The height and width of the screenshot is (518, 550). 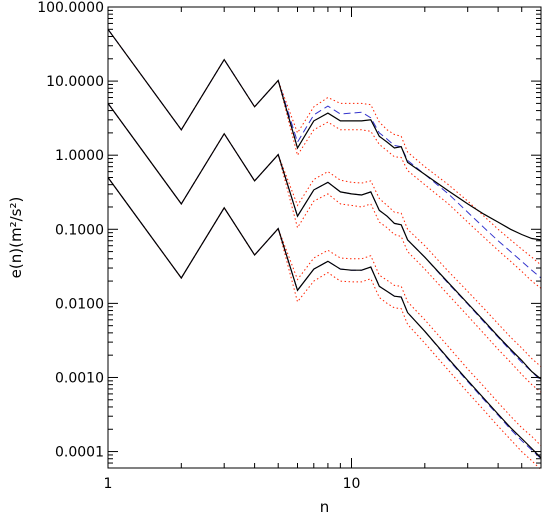 I want to click on y-tick-label: 10.0000, so click(x=75, y=82).